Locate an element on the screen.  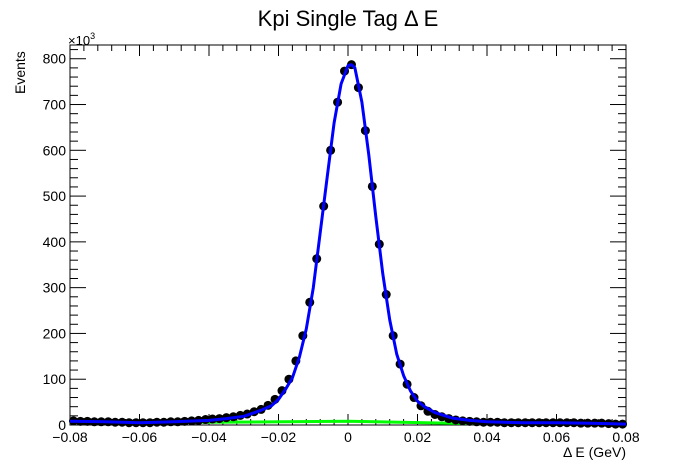
x-tick-label: −0.06 is located at coordinates (140, 437).